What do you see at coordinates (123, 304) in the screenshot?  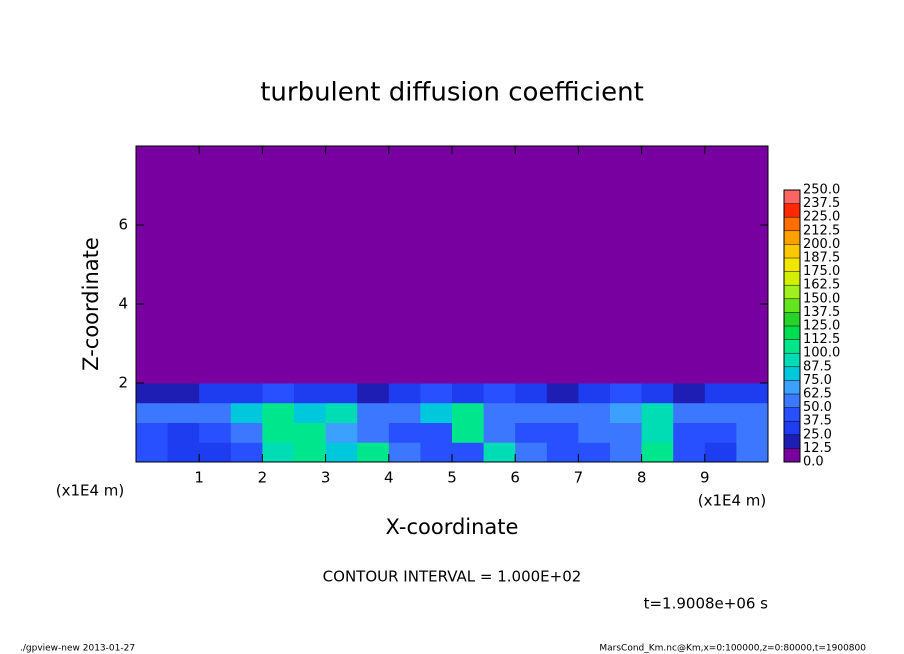 I see `y-tick-label: 4` at bounding box center [123, 304].